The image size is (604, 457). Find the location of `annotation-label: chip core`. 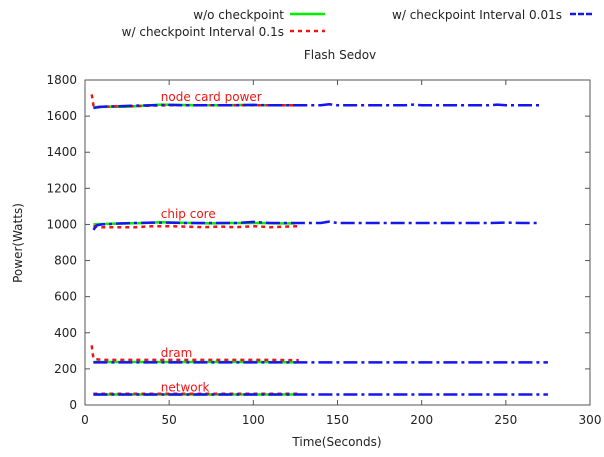

annotation-label: chip core is located at coordinates (188, 214).